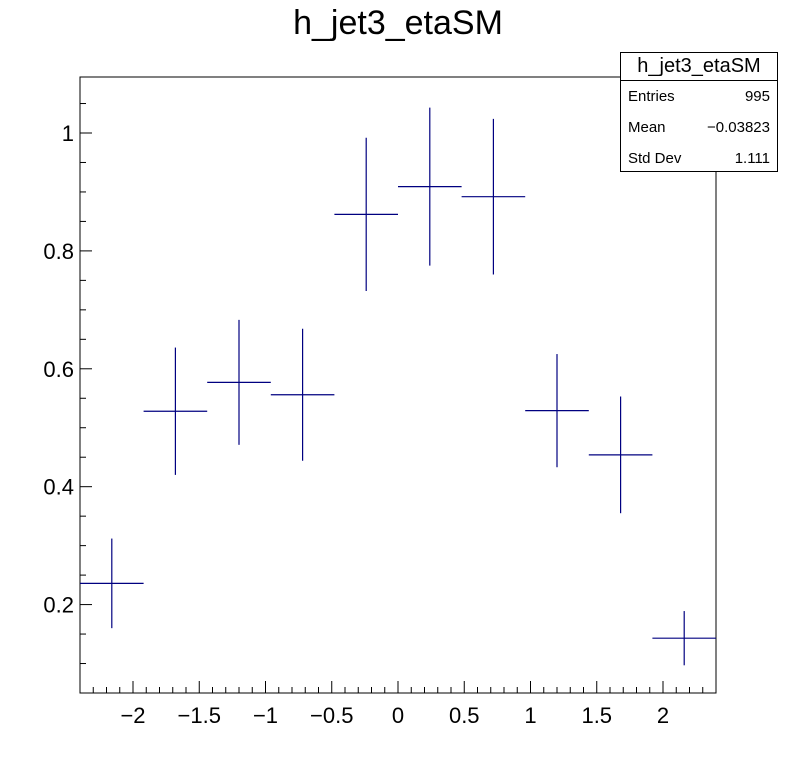 The image size is (796, 772). What do you see at coordinates (663, 715) in the screenshot?
I see `x-tick-label: 2` at bounding box center [663, 715].